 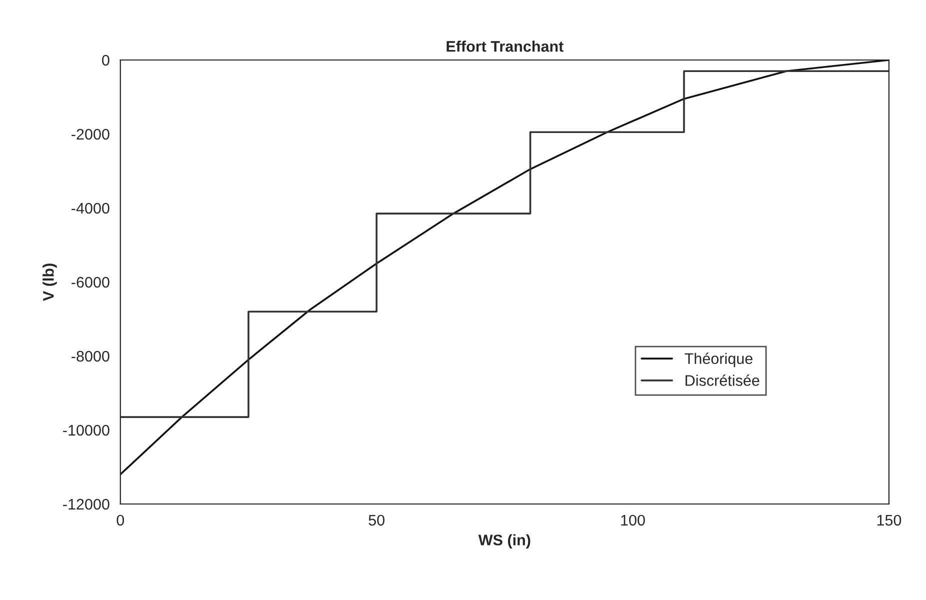 What do you see at coordinates (120, 520) in the screenshot?
I see `x-tick-label: 0` at bounding box center [120, 520].